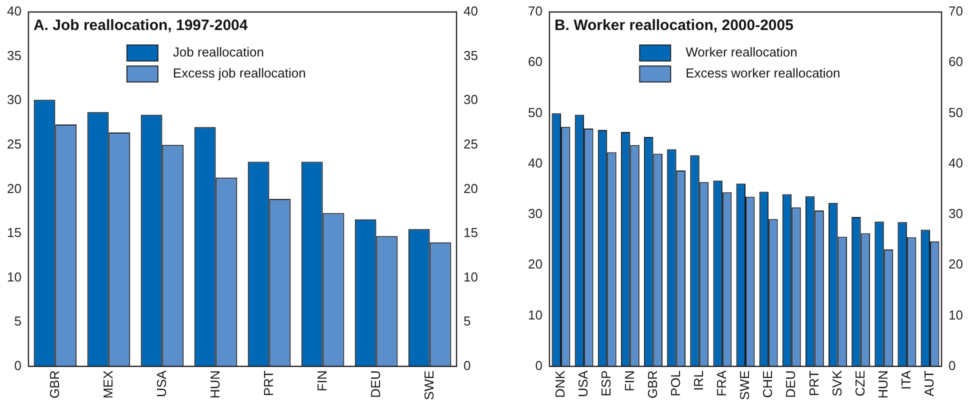  Describe the element at coordinates (956, 11) in the screenshot. I see `y2-tick-label: 70` at that location.